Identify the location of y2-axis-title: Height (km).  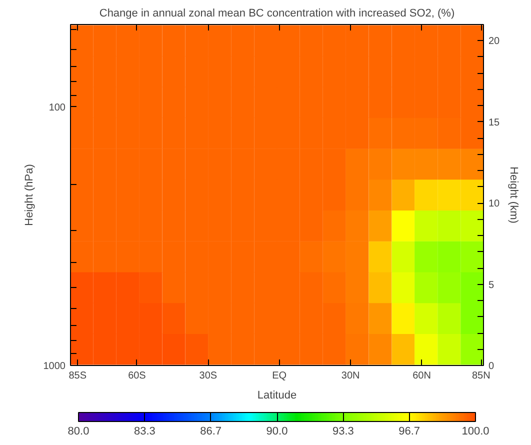
(514, 195).